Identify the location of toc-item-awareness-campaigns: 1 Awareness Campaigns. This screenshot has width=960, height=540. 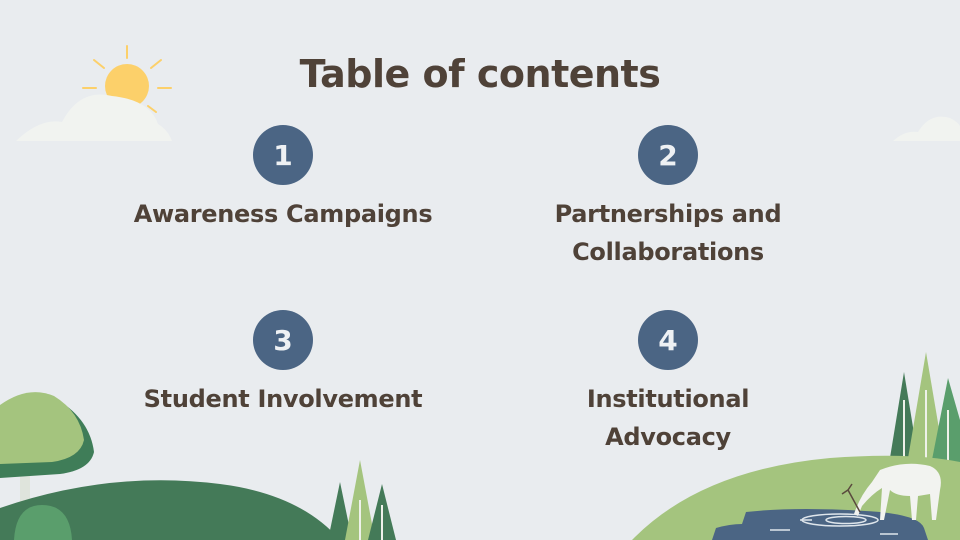
(283, 179).